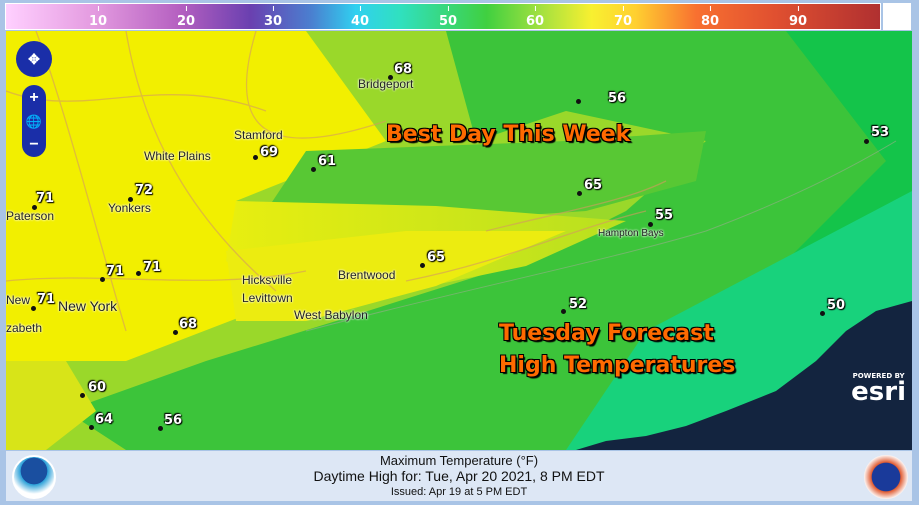  What do you see at coordinates (508, 134) in the screenshot?
I see `overlay-headline: Best Day This Week` at bounding box center [508, 134].